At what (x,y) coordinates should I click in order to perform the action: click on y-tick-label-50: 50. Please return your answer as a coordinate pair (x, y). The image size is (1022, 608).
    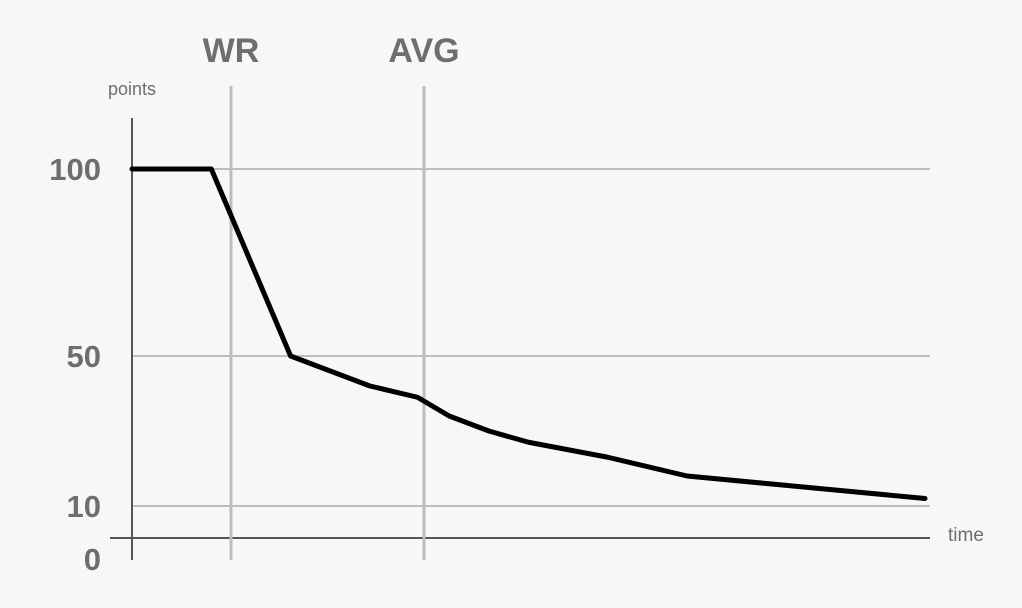
    Looking at the image, I should click on (84, 356).